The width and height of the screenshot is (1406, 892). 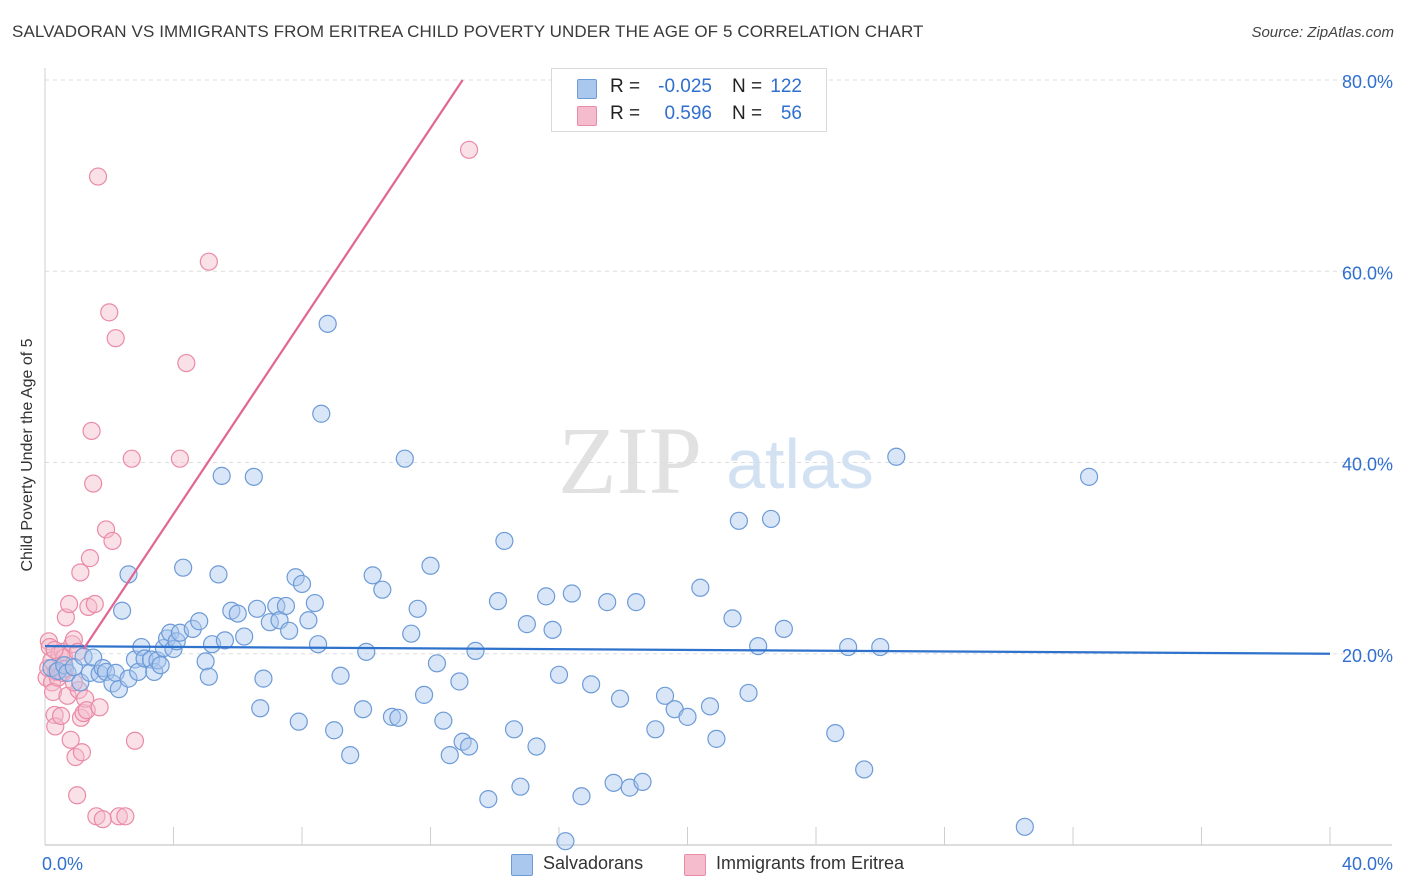 I want to click on source-label: Source: ZipAtlas.com, so click(x=1322, y=32).